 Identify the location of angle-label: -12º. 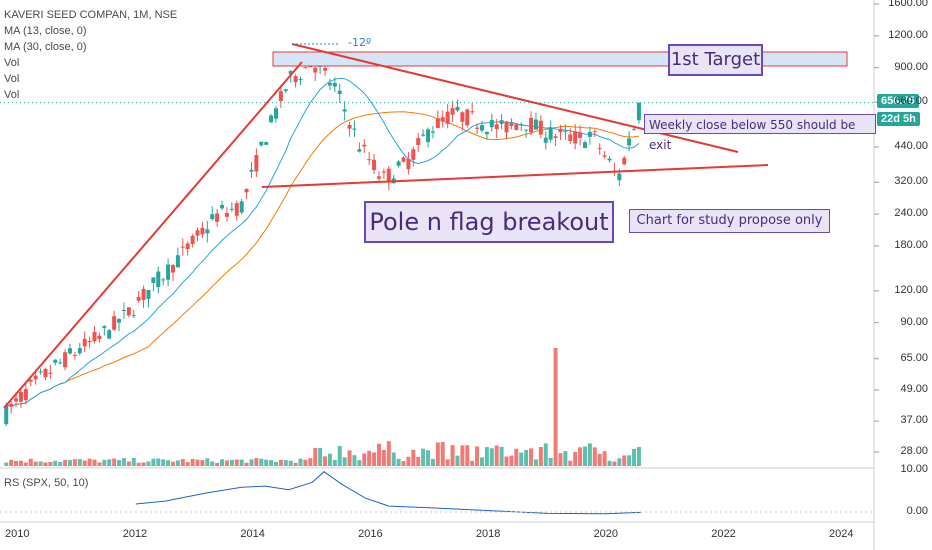
(360, 42).